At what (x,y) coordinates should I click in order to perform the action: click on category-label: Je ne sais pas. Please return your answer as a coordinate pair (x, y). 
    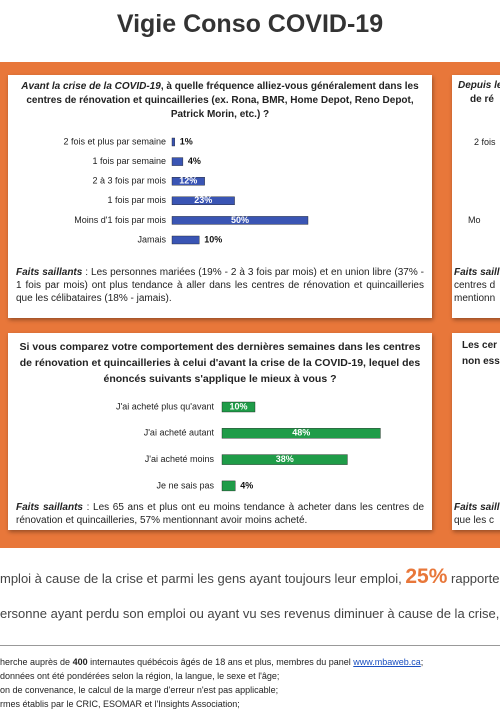
    Looking at the image, I should click on (185, 485).